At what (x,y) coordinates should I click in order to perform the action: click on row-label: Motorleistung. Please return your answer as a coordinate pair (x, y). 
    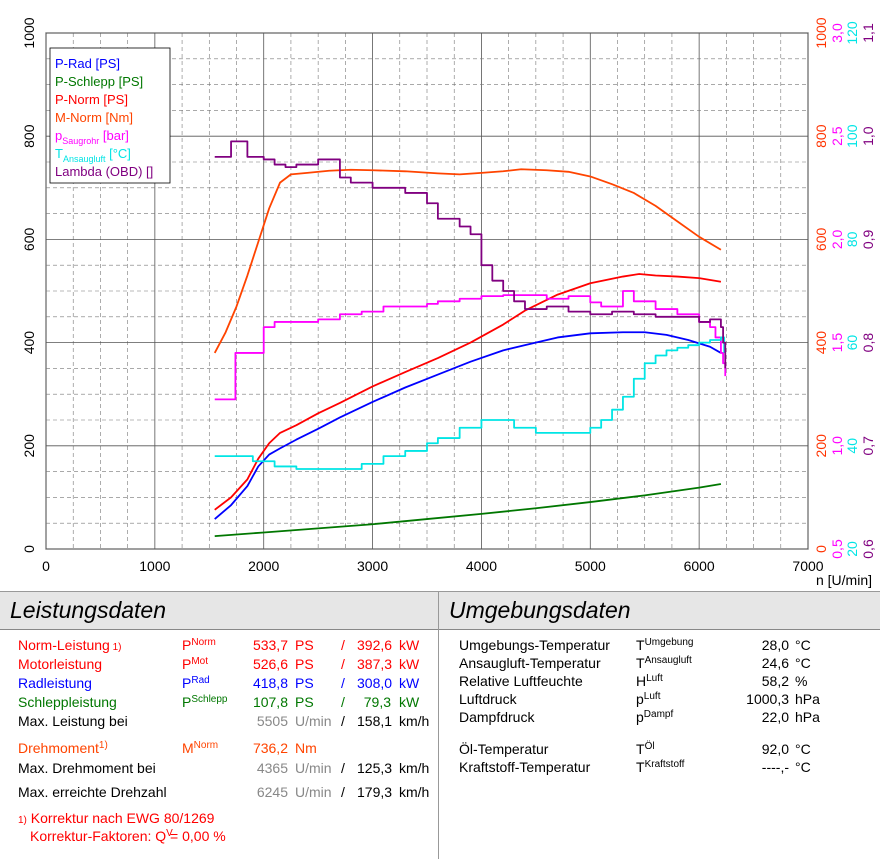
    Looking at the image, I should click on (60, 664).